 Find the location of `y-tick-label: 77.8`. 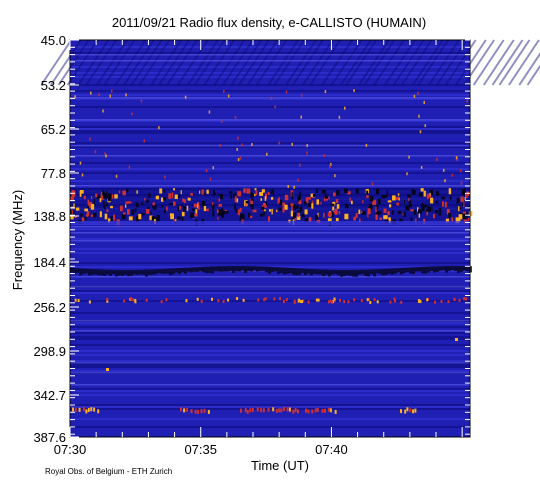

y-tick-label: 77.8 is located at coordinates (53, 173).